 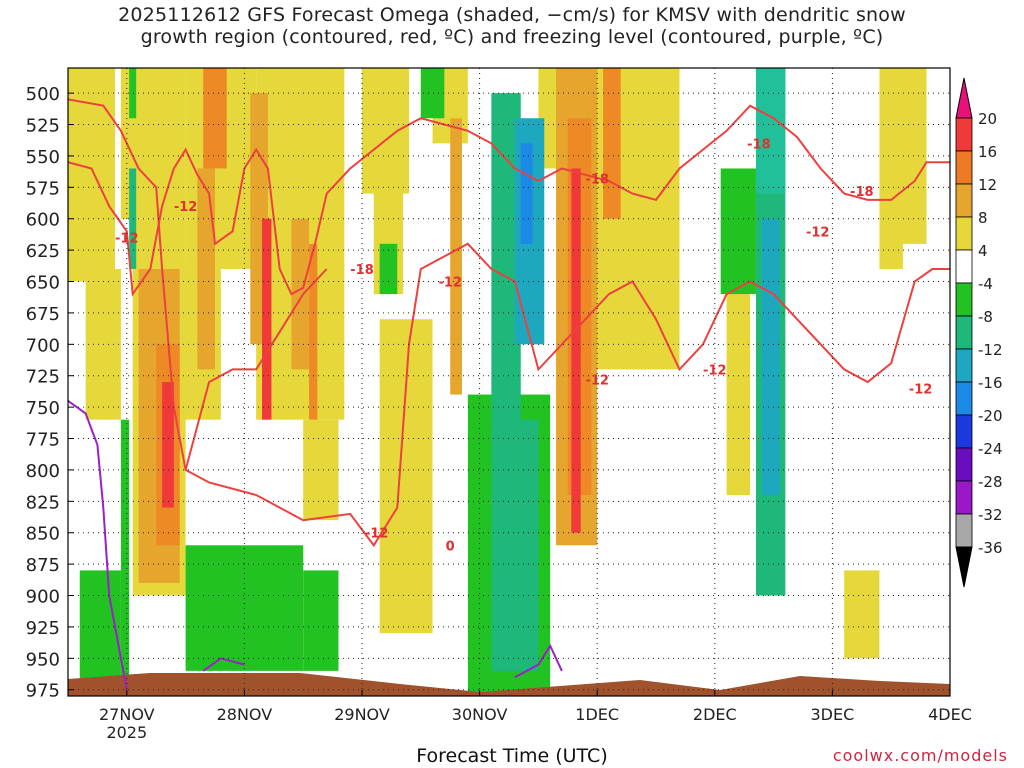 What do you see at coordinates (43, 628) in the screenshot?
I see `y-tick-label: 925` at bounding box center [43, 628].